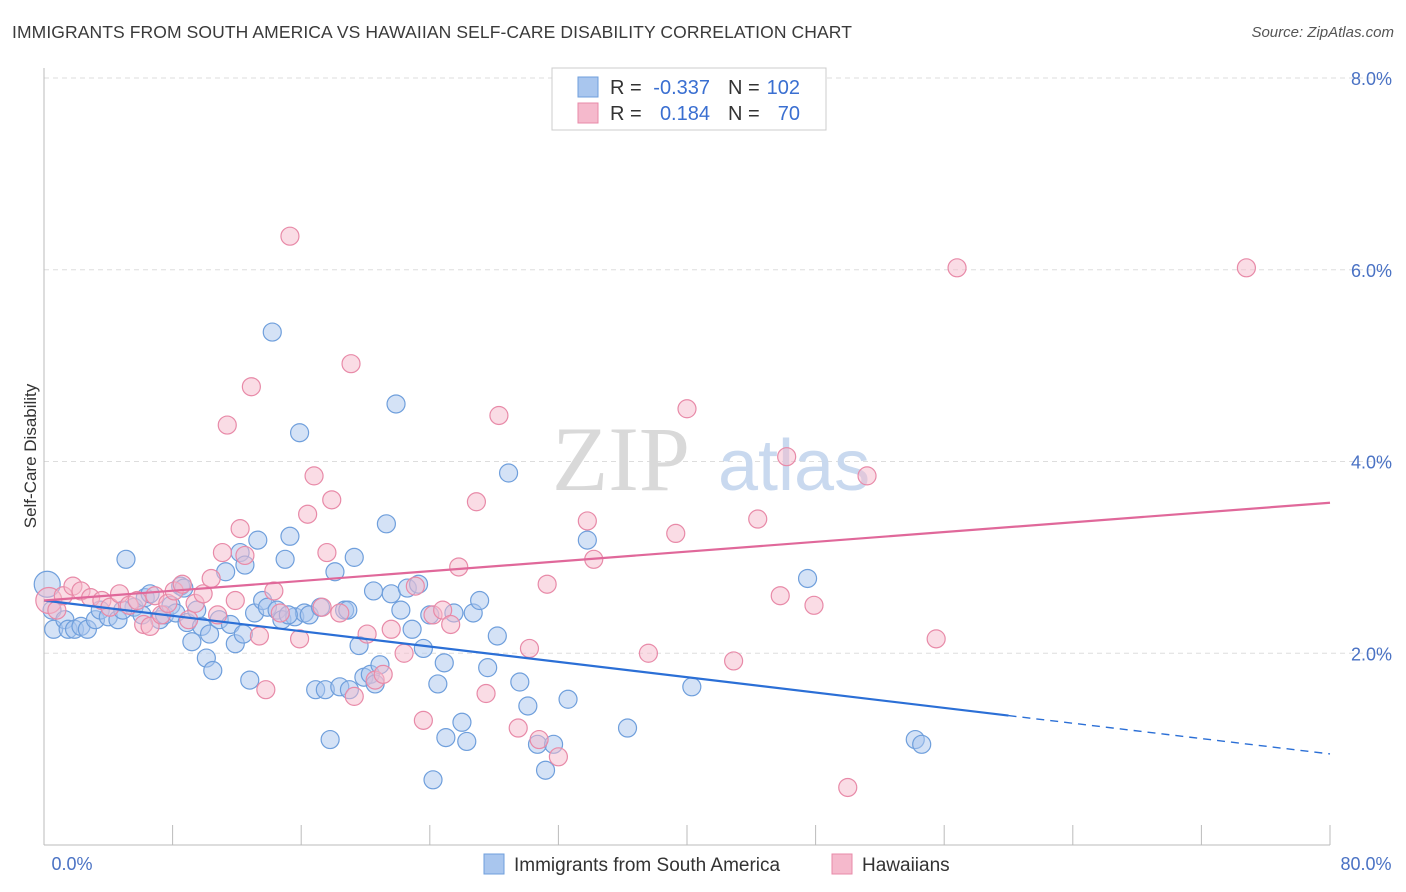  I want to click on legend-bottom: Immigrants from South America Hawaiians, so click(716, 864).